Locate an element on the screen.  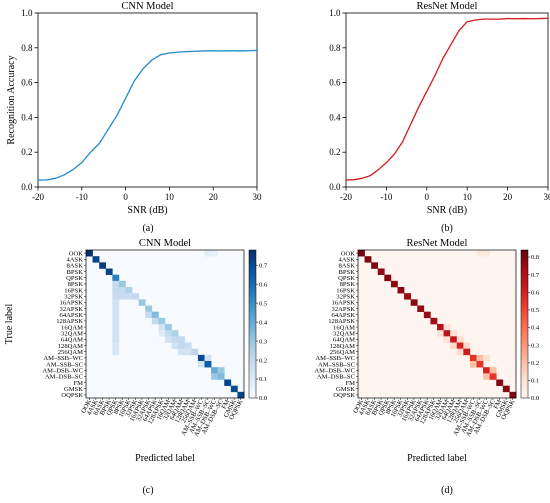
colorbar-tick-label: 0.0 is located at coordinates (535, 398).